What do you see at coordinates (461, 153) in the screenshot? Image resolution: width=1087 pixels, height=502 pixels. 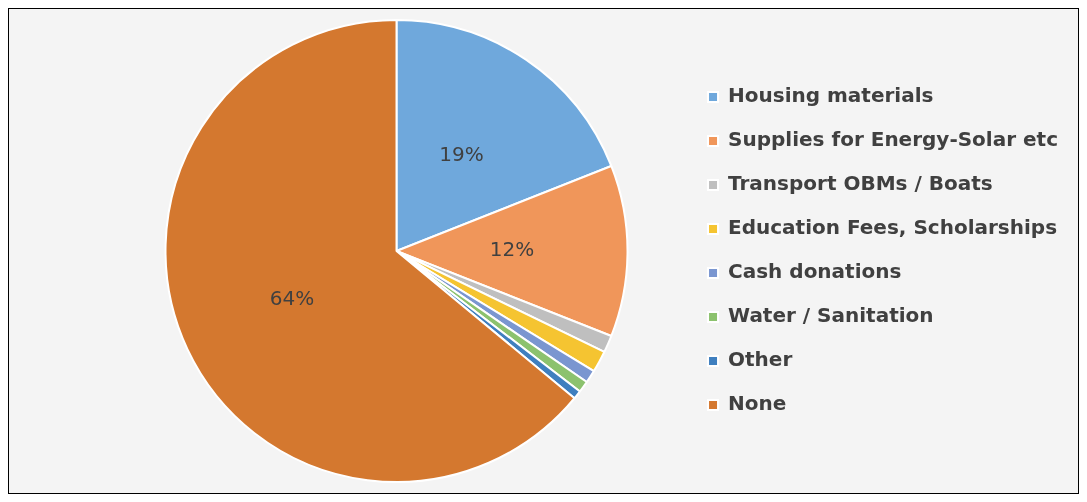 I see `data-label: 19%` at bounding box center [461, 153].